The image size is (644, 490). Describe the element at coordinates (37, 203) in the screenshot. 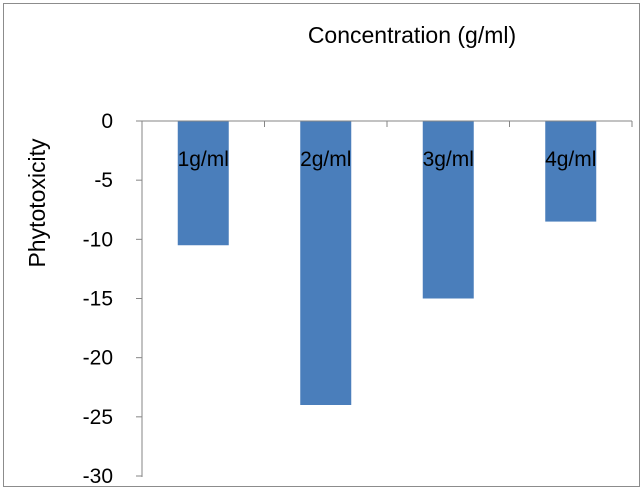

I see `y-axis-title: Phytotoxicity` at that location.